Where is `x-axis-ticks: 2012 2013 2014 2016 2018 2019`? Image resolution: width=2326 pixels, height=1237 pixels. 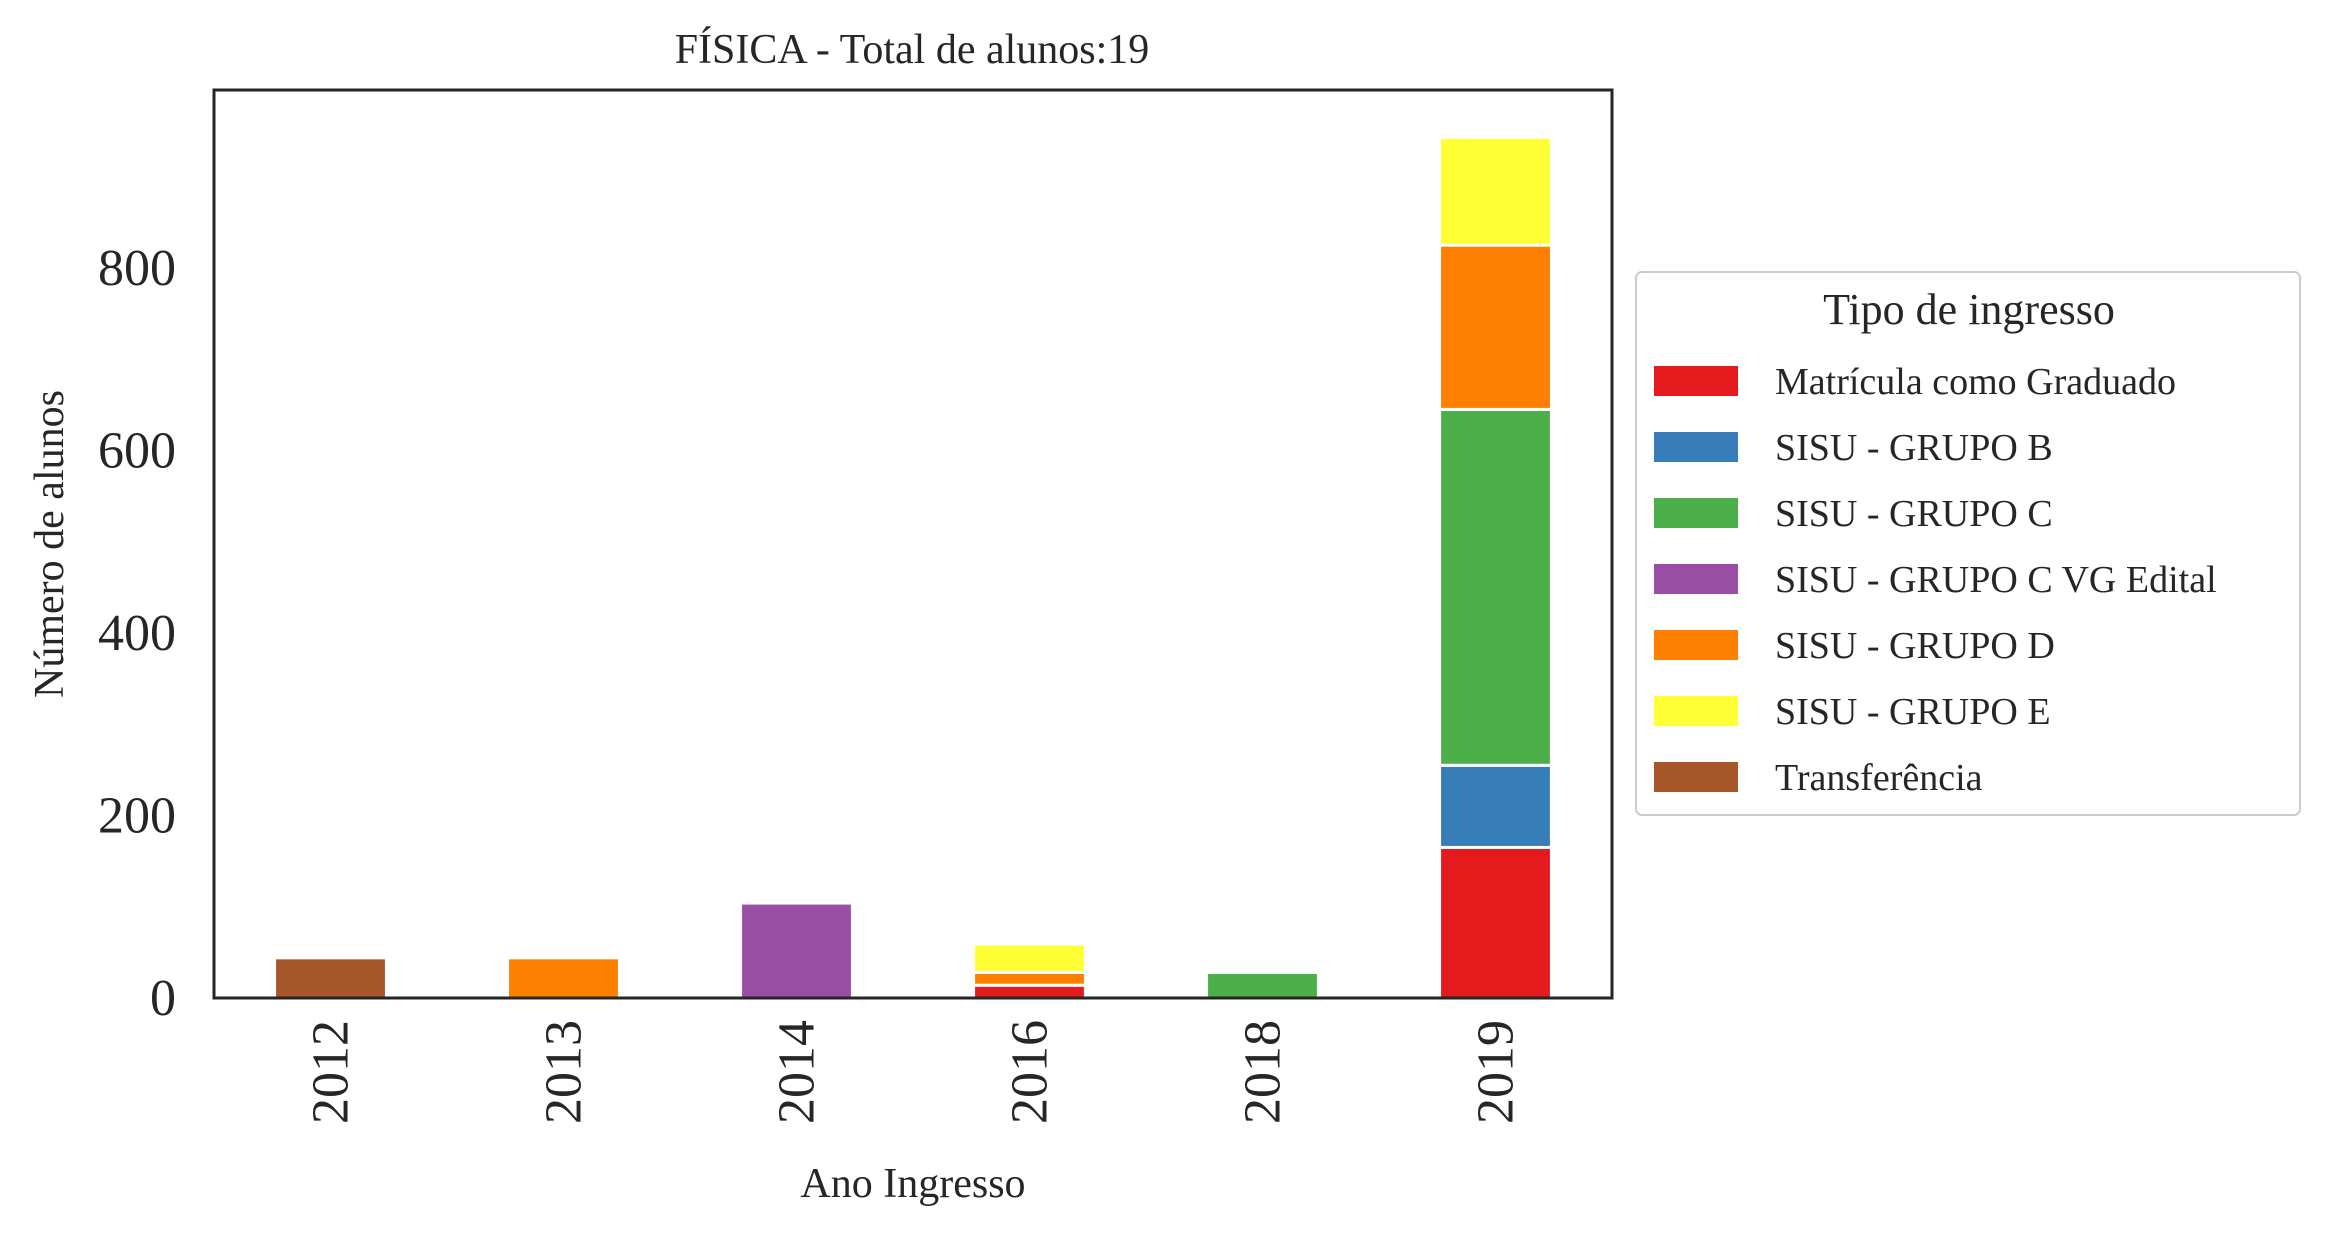
x-axis-ticks: 2012 2013 2014 2016 2018 2019 is located at coordinates (914, 1072).